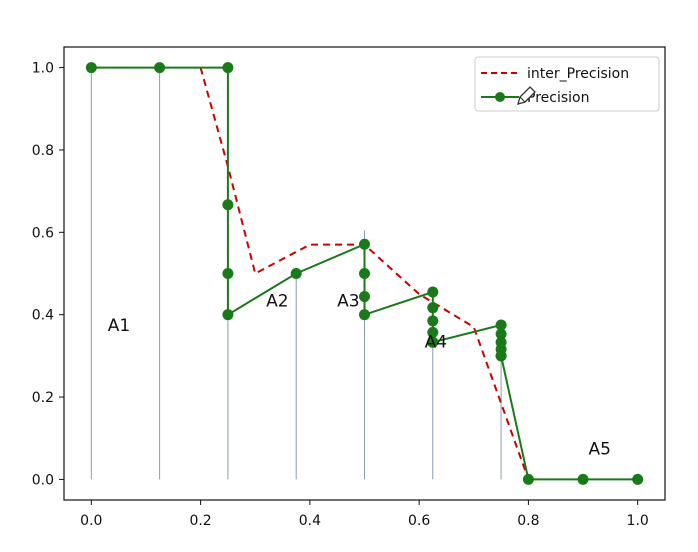 The width and height of the screenshot is (698, 552). What do you see at coordinates (528, 521) in the screenshot?
I see `x-tick-label-4: 0.8` at bounding box center [528, 521].